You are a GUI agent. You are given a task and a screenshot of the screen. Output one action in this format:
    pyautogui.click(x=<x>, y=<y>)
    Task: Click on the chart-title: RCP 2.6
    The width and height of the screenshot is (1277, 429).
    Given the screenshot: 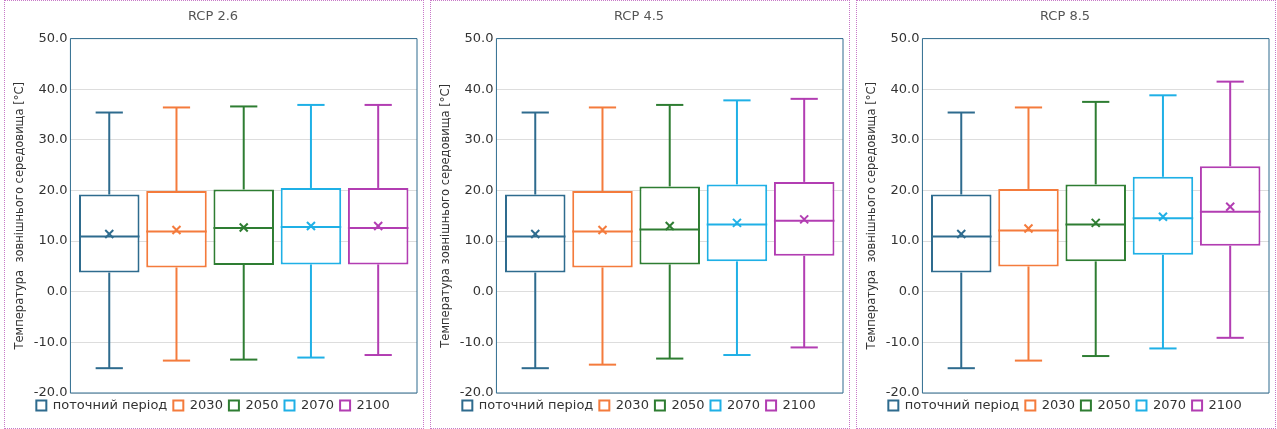 What is the action you would take?
    pyautogui.click(x=213, y=16)
    